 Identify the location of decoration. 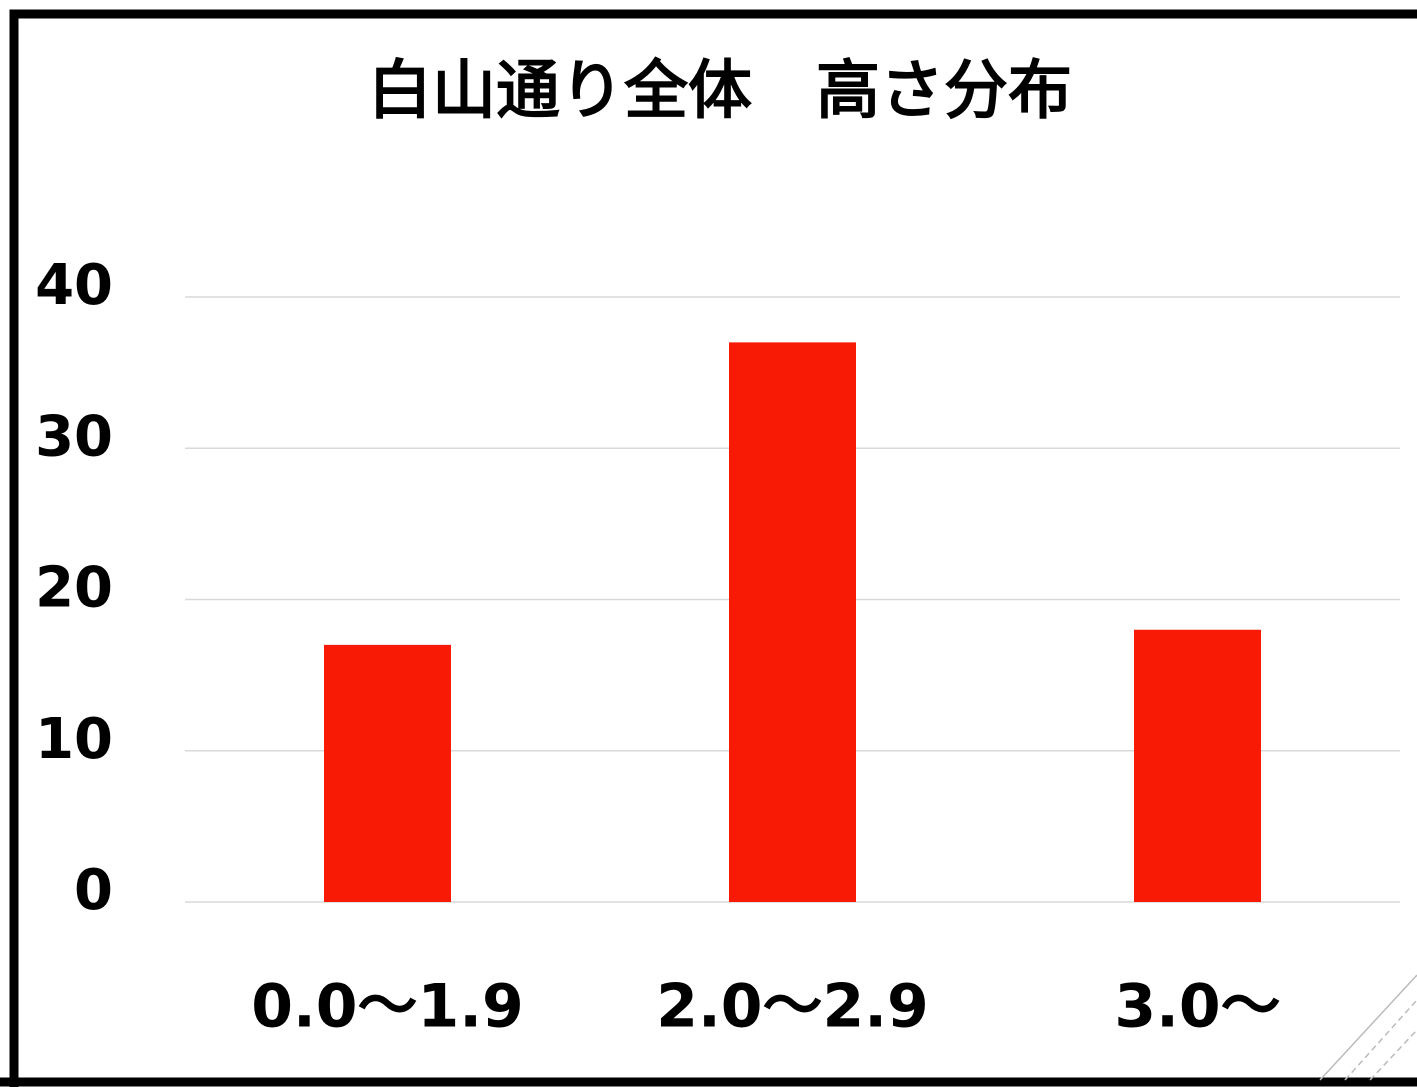
(1368, 1027).